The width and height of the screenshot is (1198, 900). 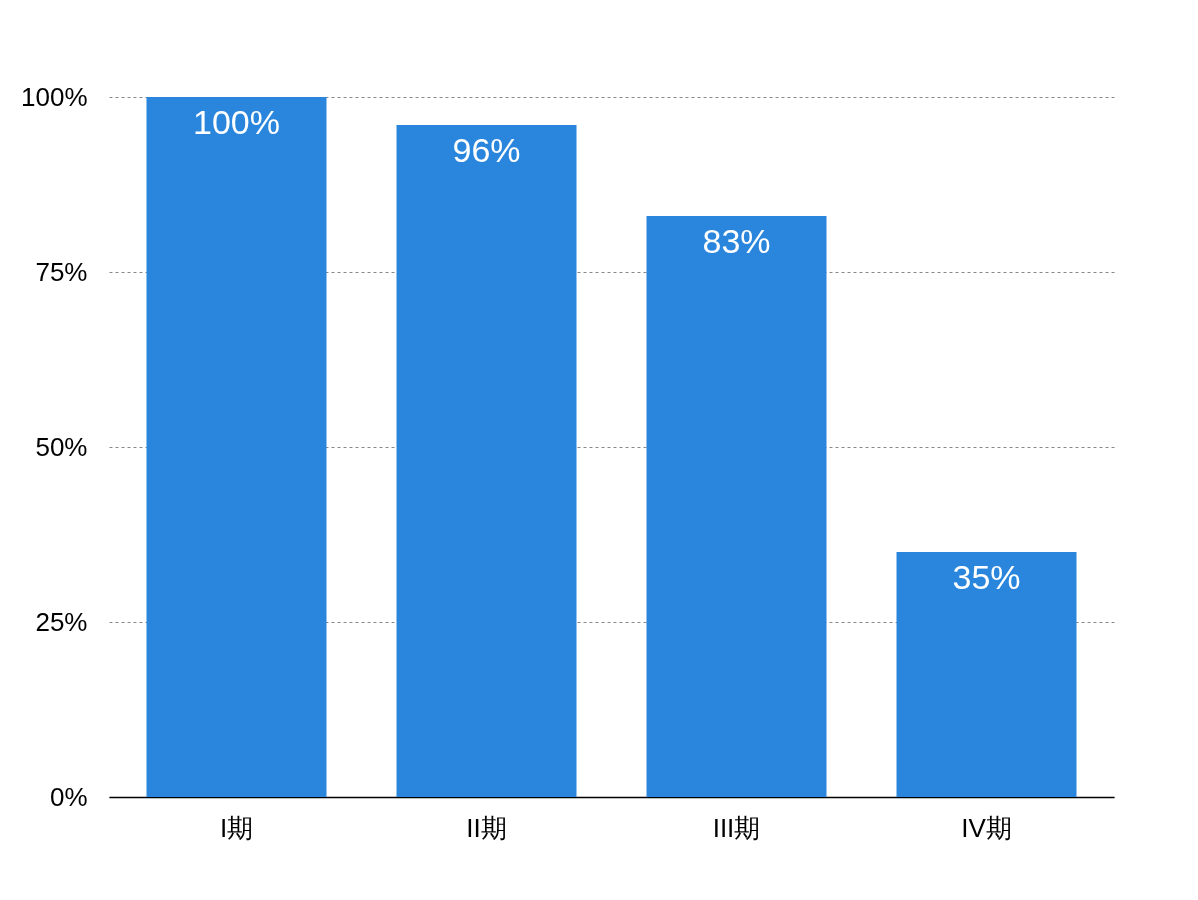 What do you see at coordinates (61, 446) in the screenshot?
I see `y-tick-label: 50%` at bounding box center [61, 446].